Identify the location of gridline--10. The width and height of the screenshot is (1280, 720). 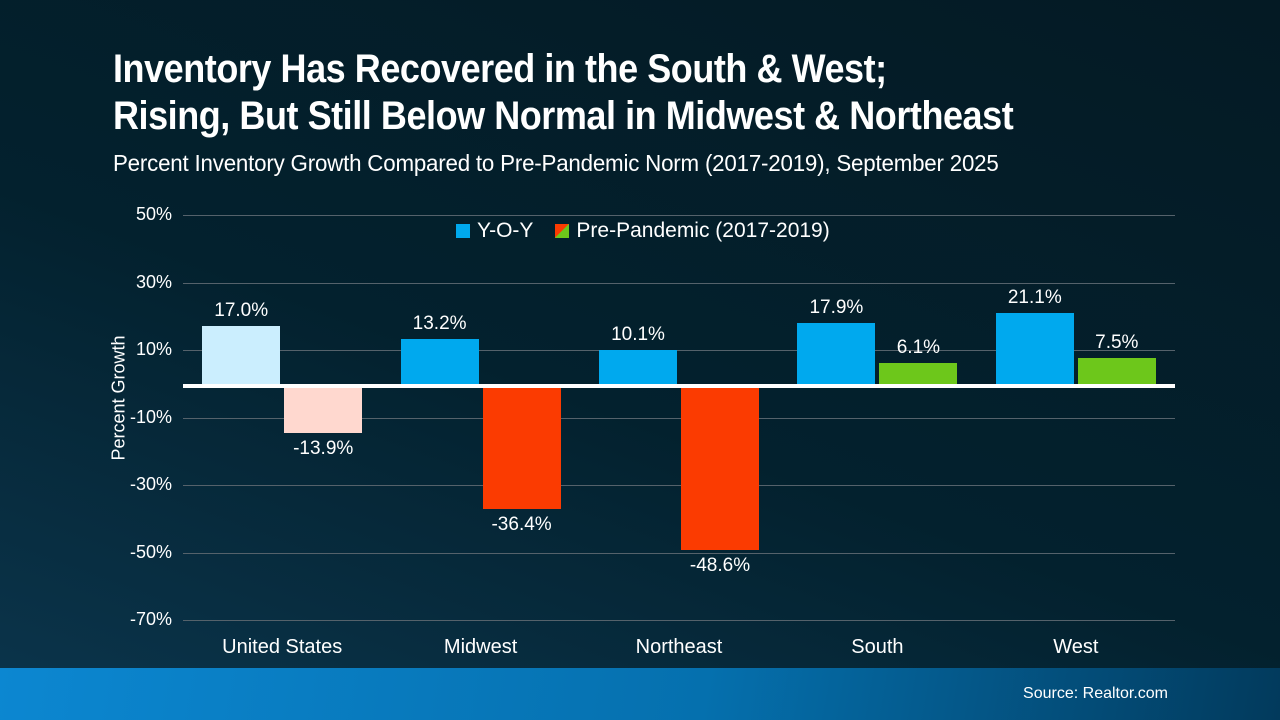
(679, 418).